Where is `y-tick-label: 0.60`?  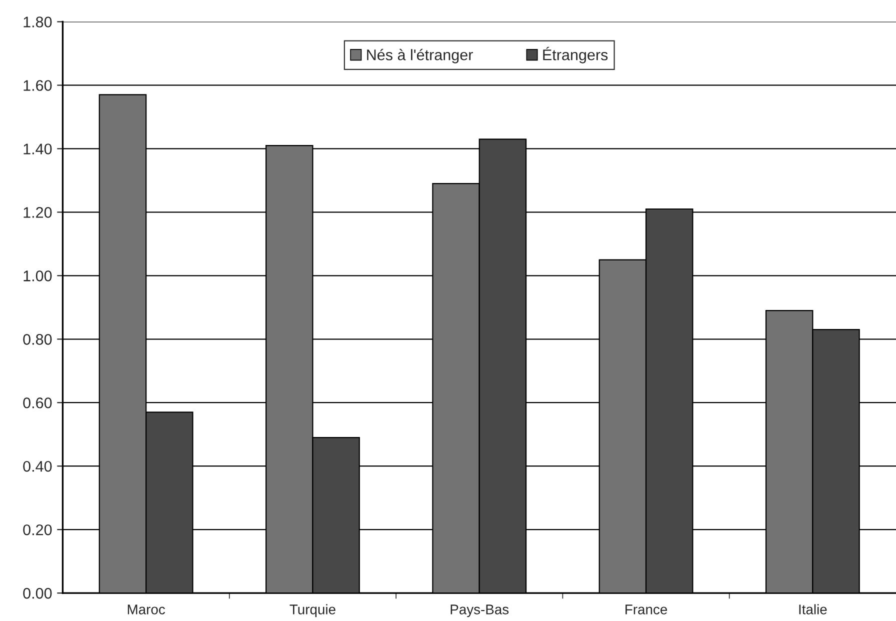 y-tick-label: 0.60 is located at coordinates (37, 402).